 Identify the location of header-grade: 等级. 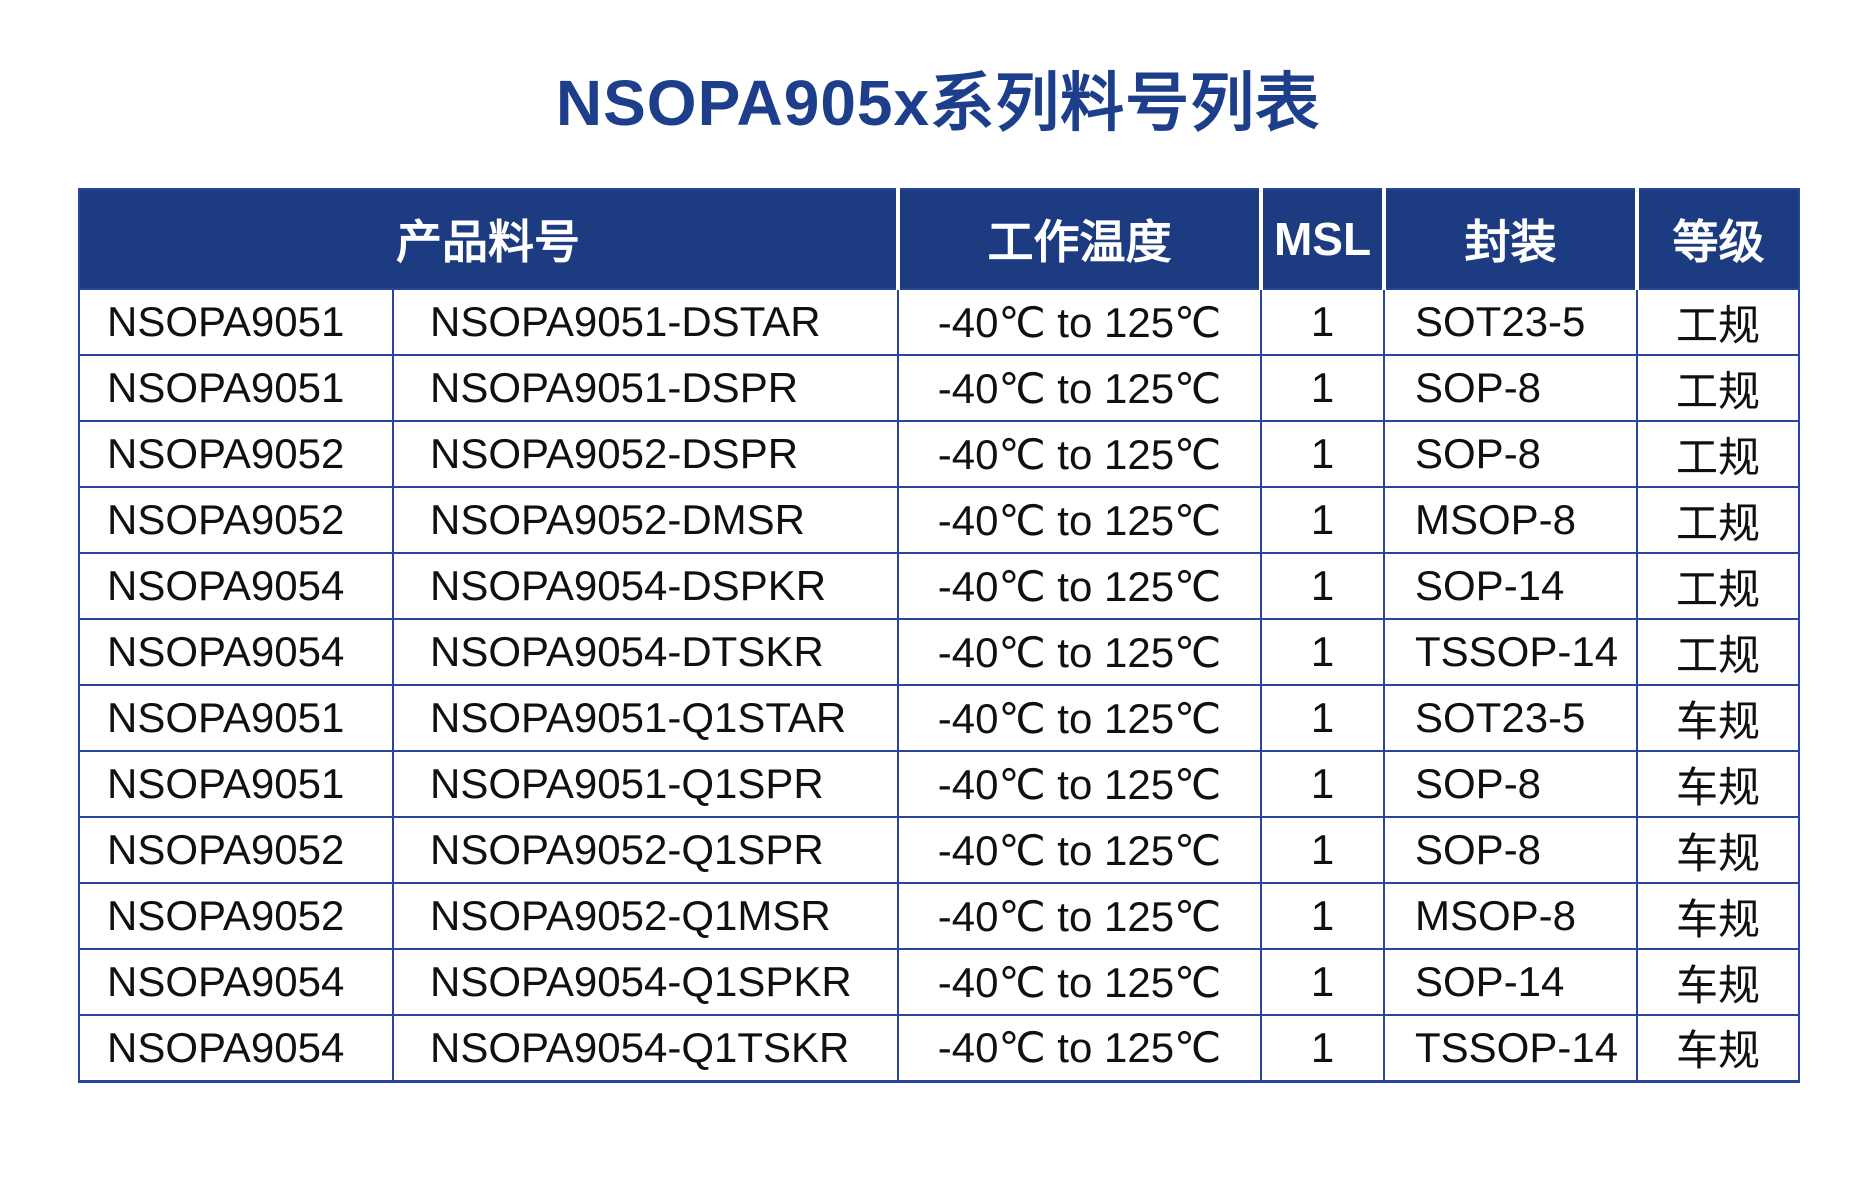
(1717, 239).